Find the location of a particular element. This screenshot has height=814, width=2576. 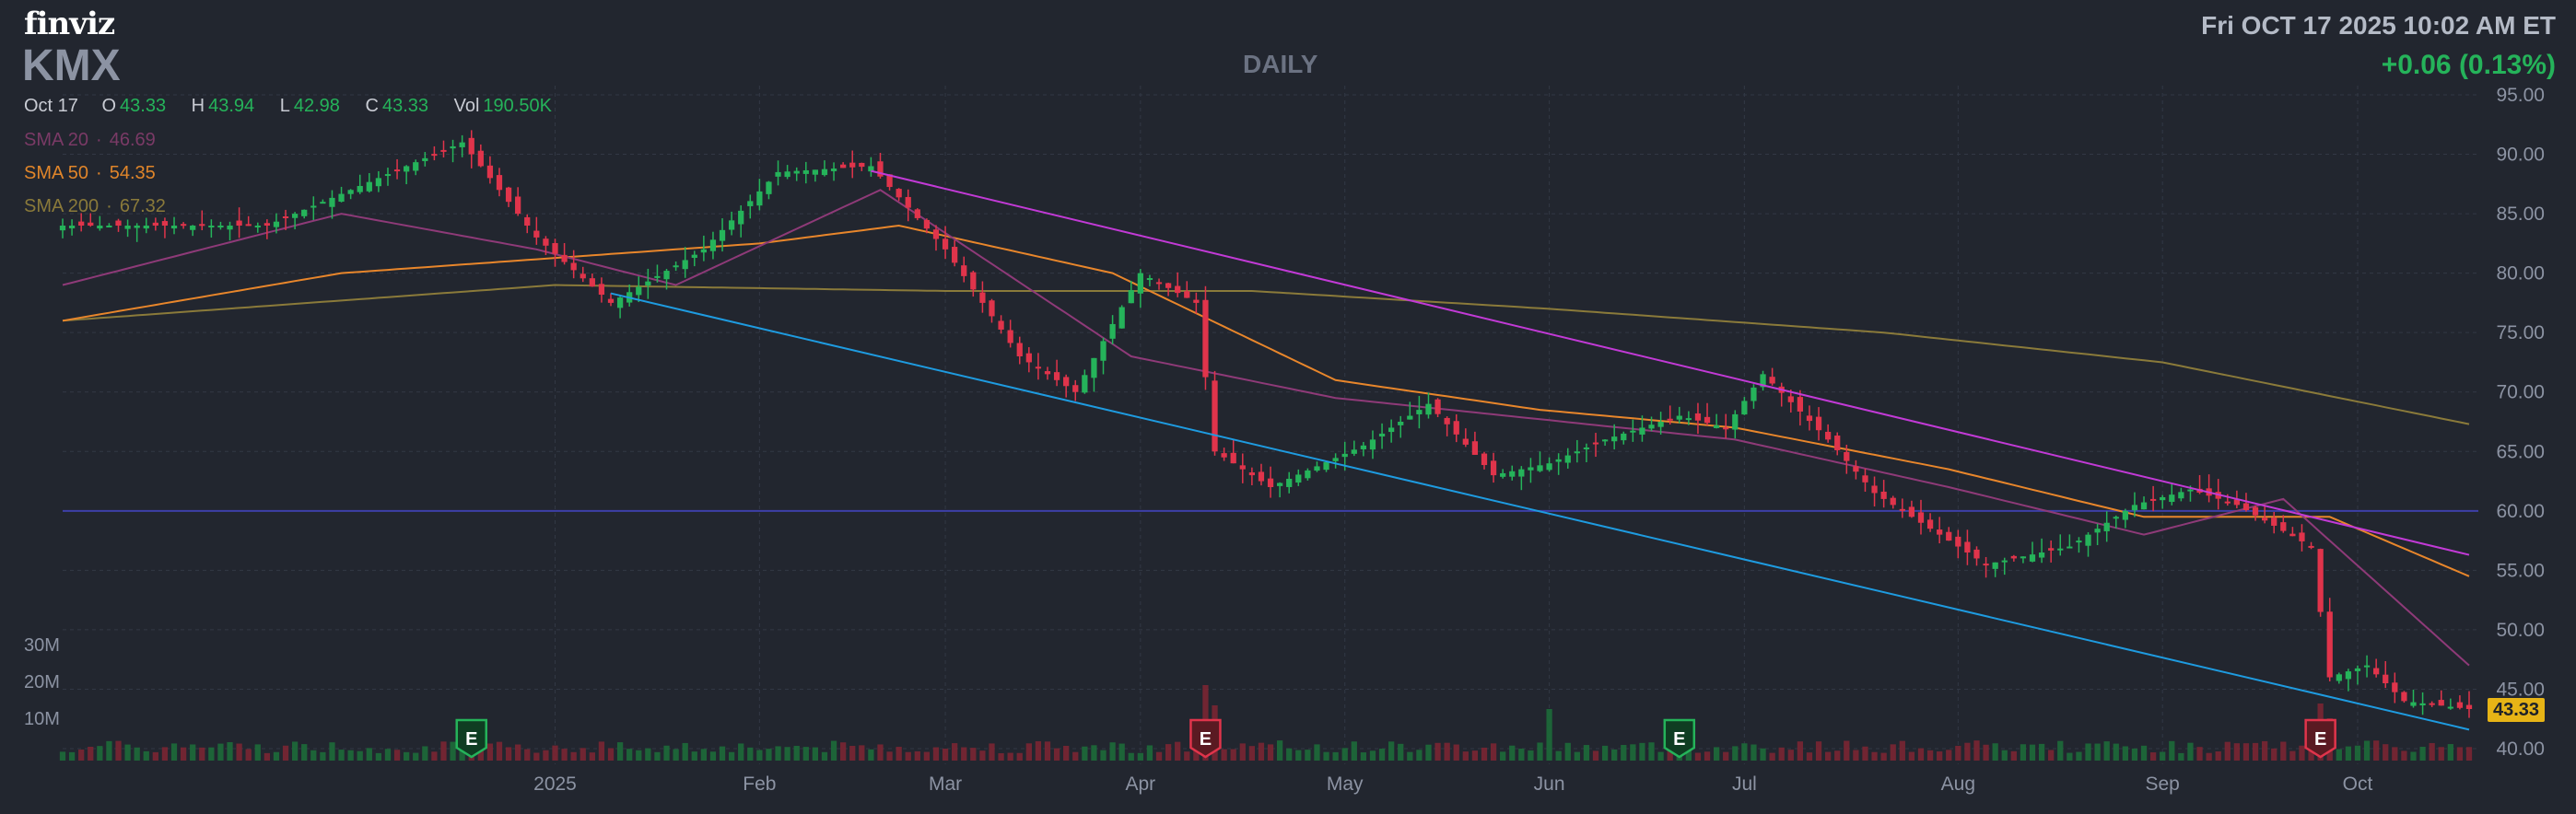

month-label: May is located at coordinates (1345, 784).